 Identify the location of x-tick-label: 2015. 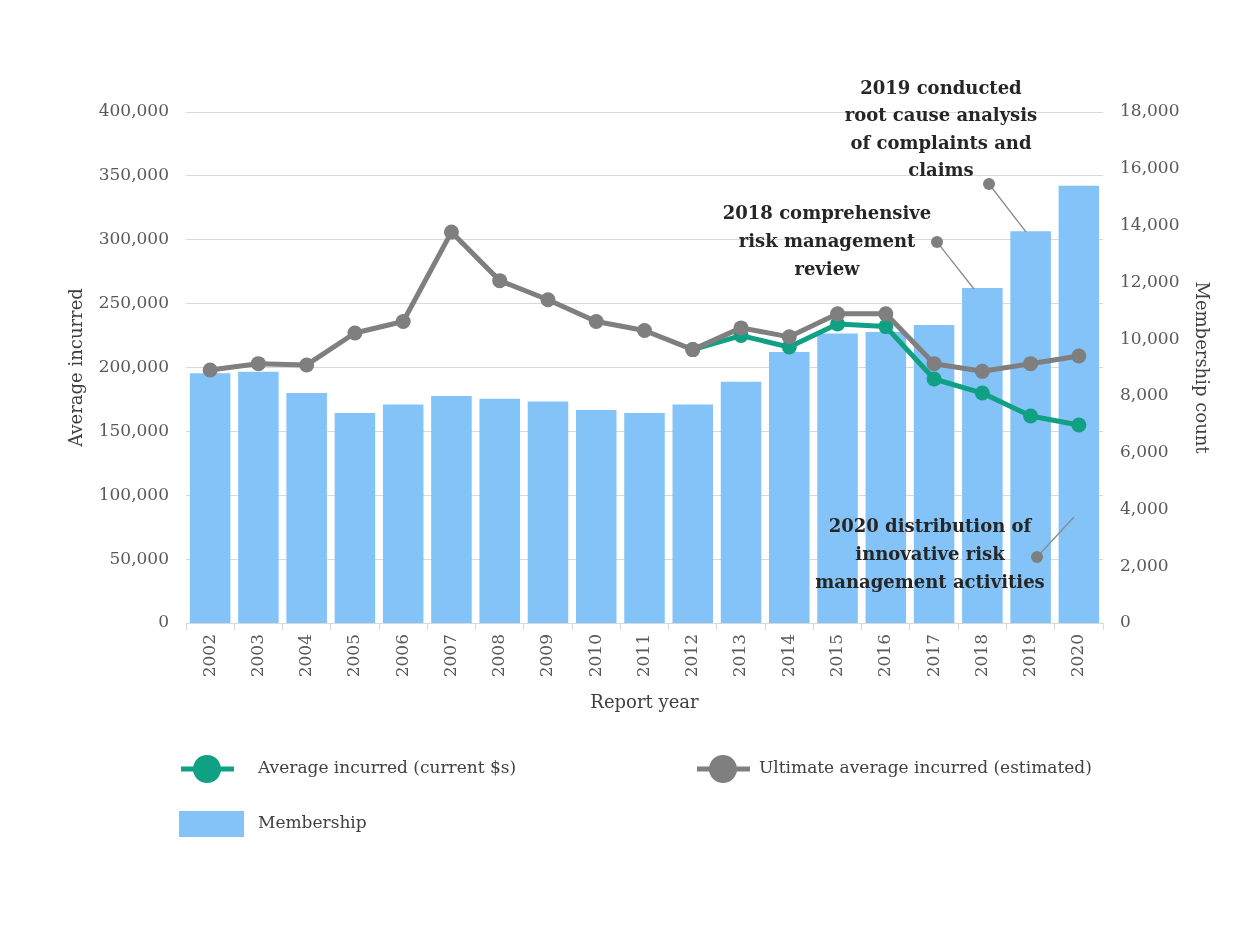
(835, 656).